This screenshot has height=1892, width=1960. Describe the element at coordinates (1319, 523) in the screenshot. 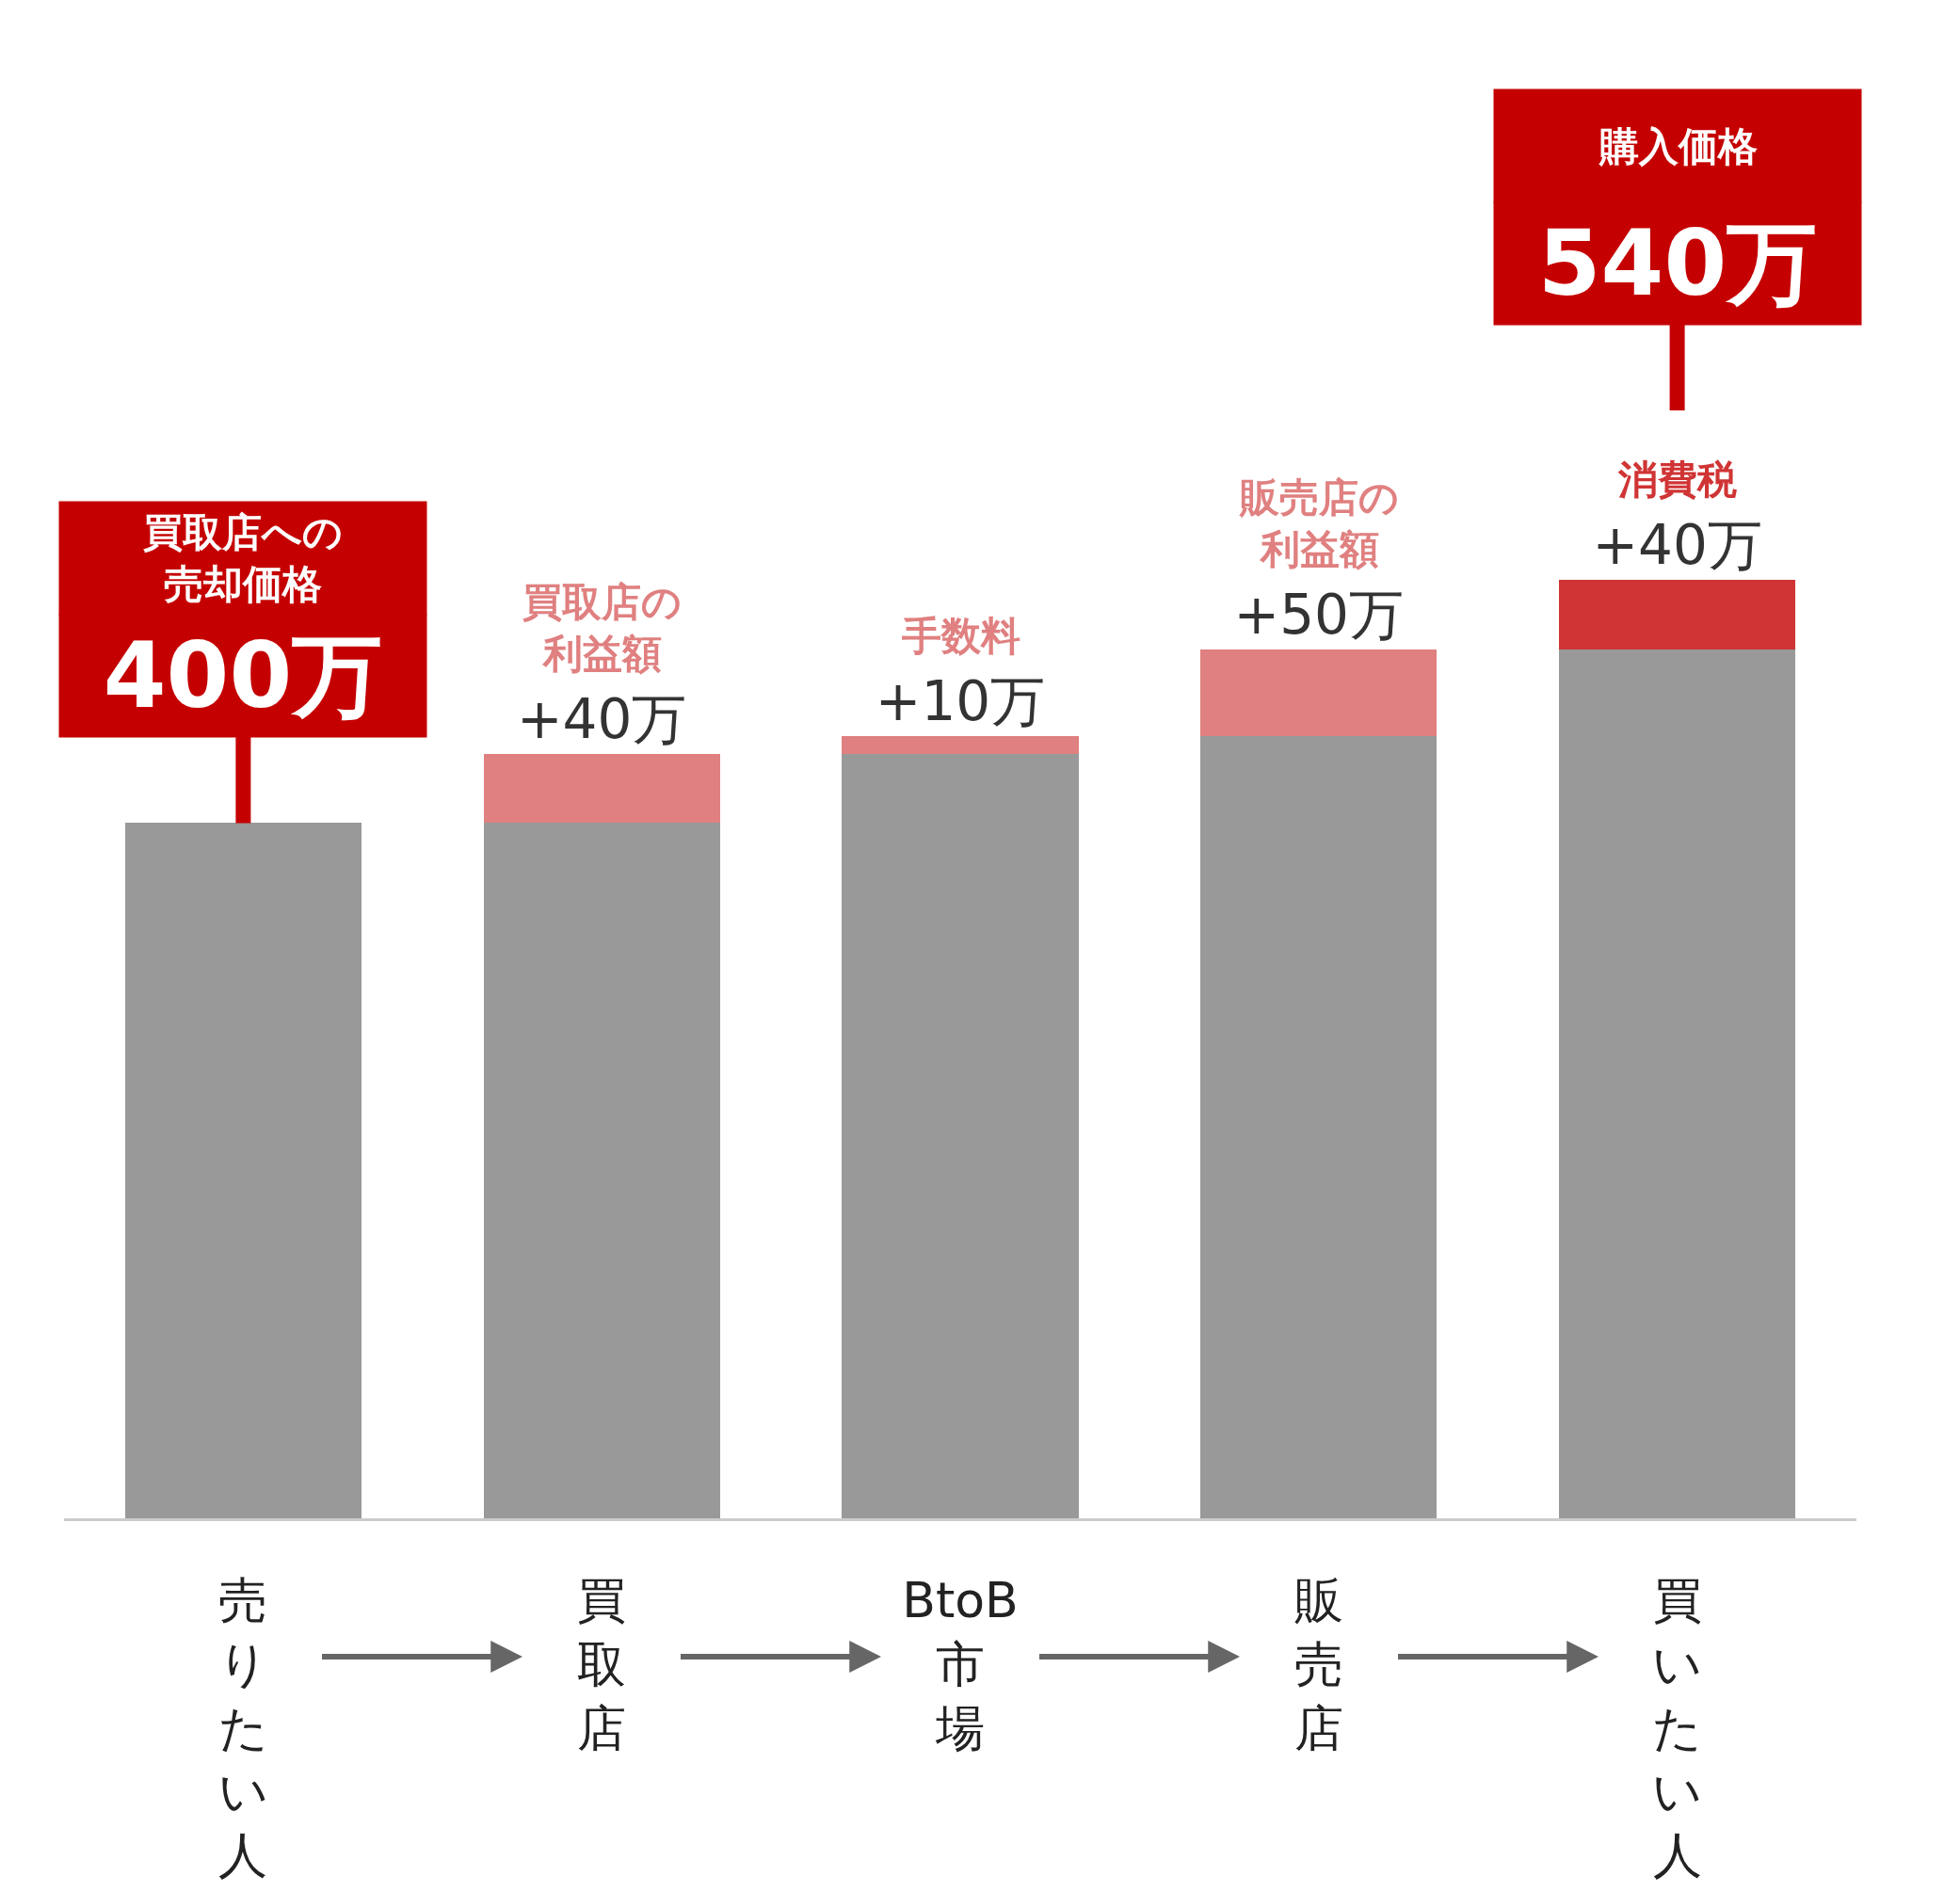

I see `annotation: 販売店の利益額` at that location.